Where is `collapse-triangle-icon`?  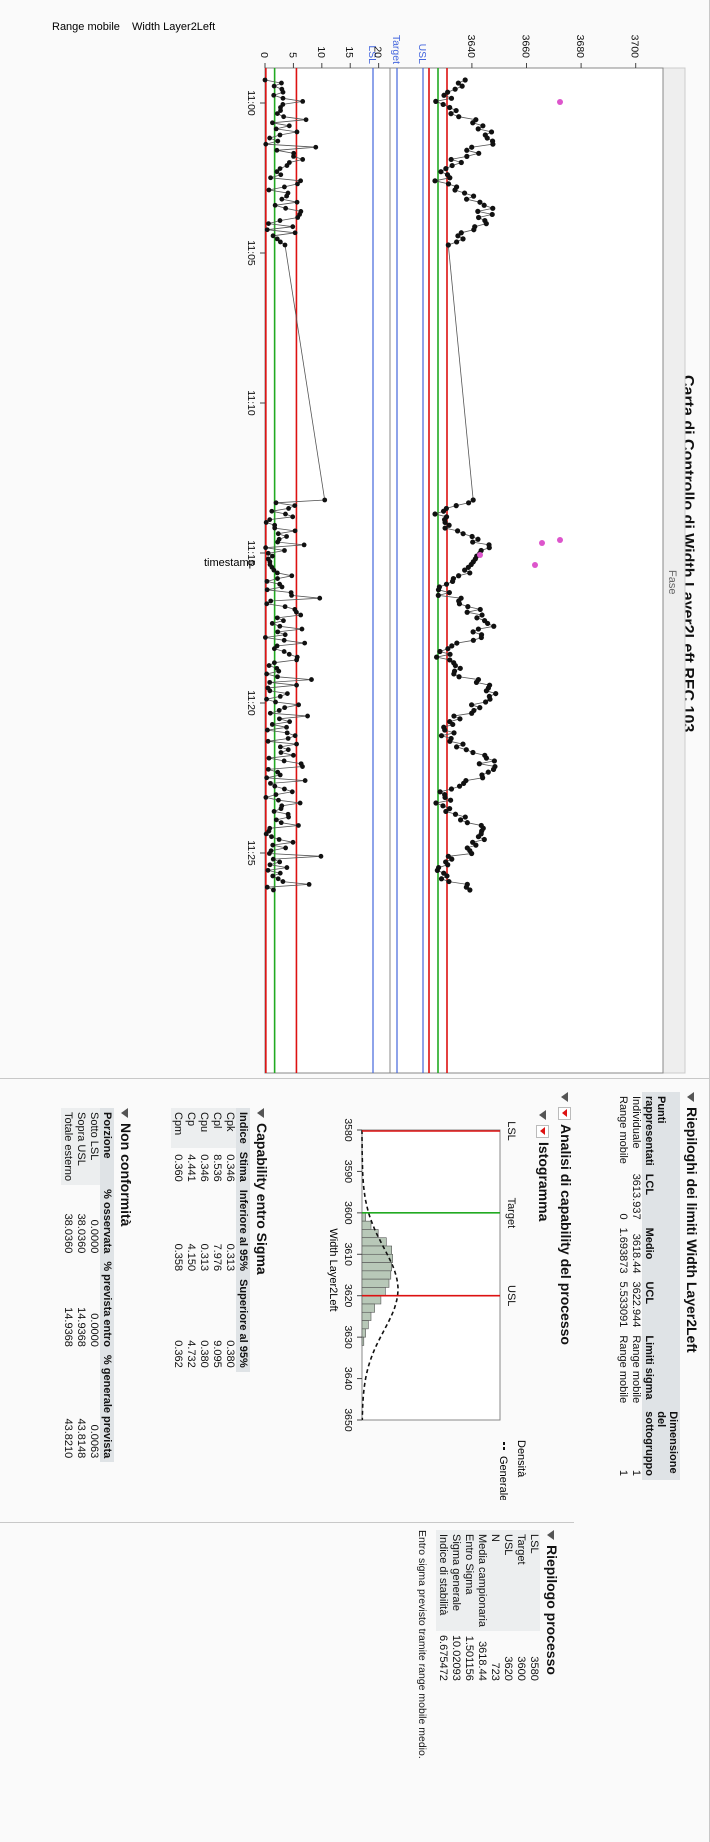
collapse-triangle-icon is located at coordinates (543, 1115).